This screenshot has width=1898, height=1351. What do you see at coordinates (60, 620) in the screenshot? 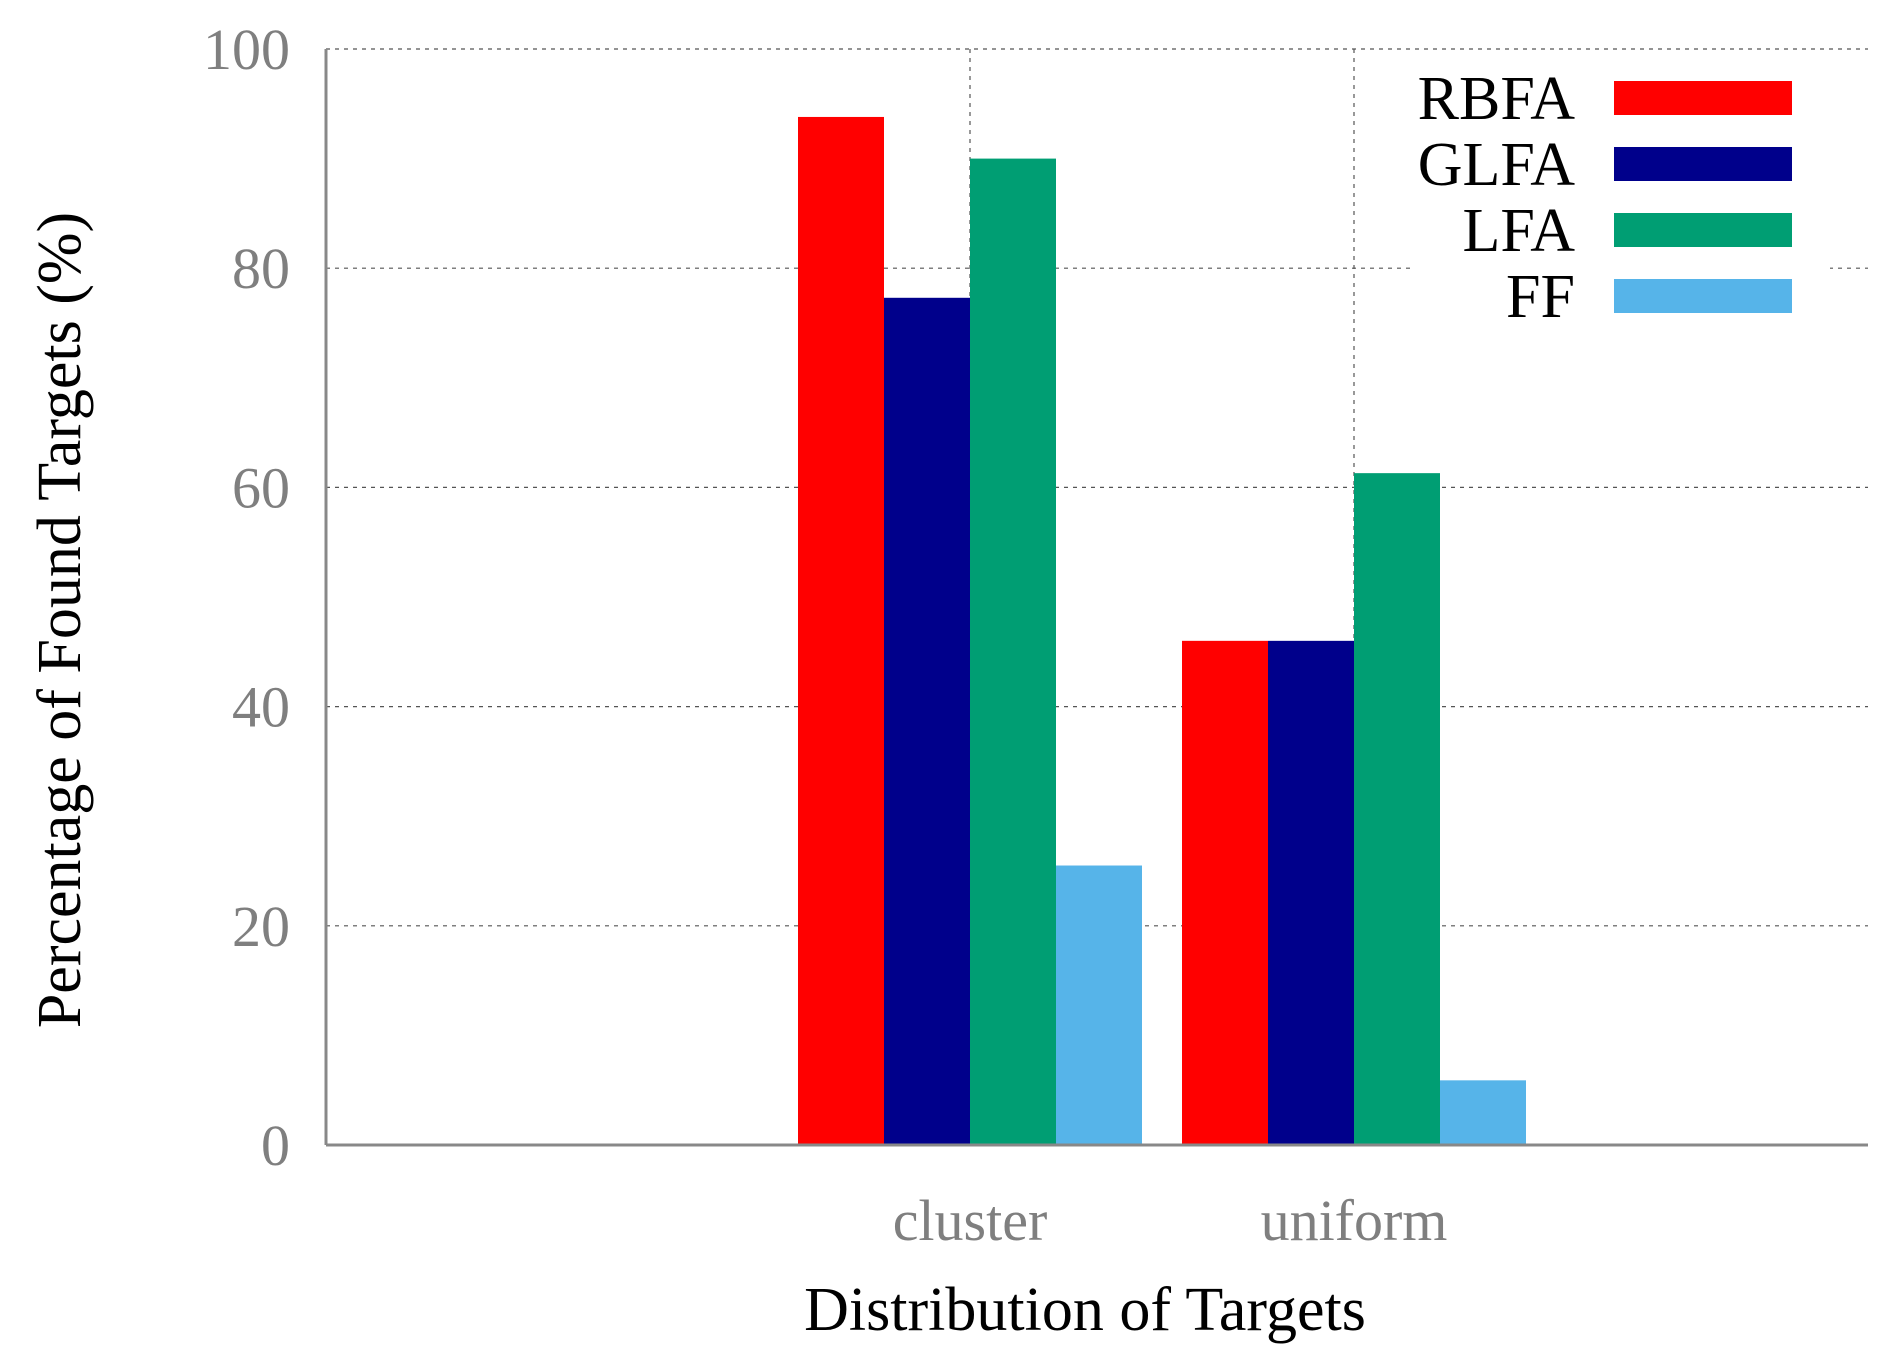
I see `y-axis-title: Percentage of Found Targets (%)` at bounding box center [60, 620].